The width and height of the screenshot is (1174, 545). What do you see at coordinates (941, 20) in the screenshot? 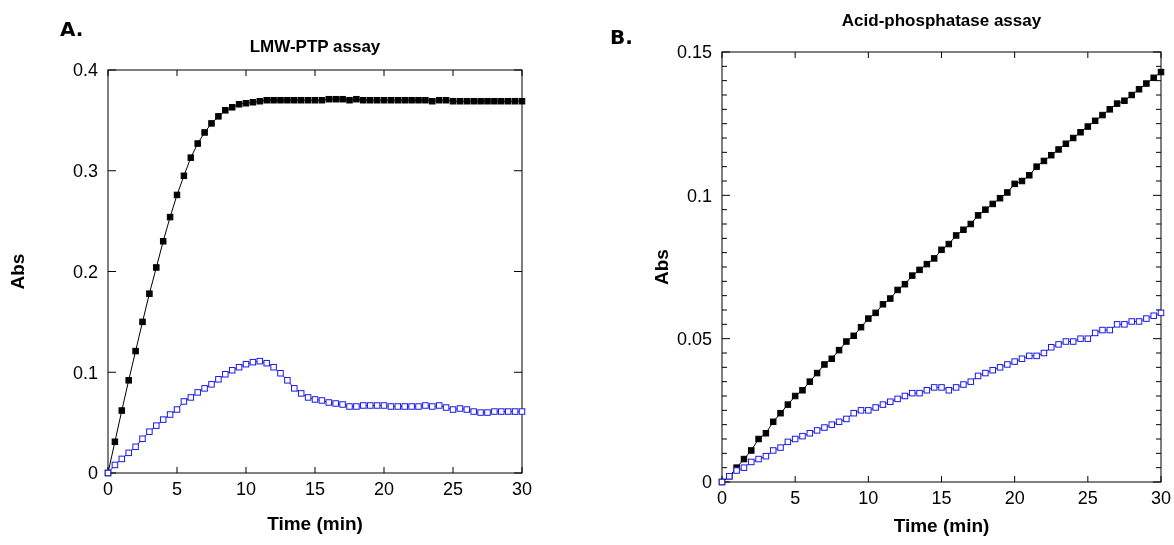
I see `chart-title: Acid-phosphatase assay` at bounding box center [941, 20].